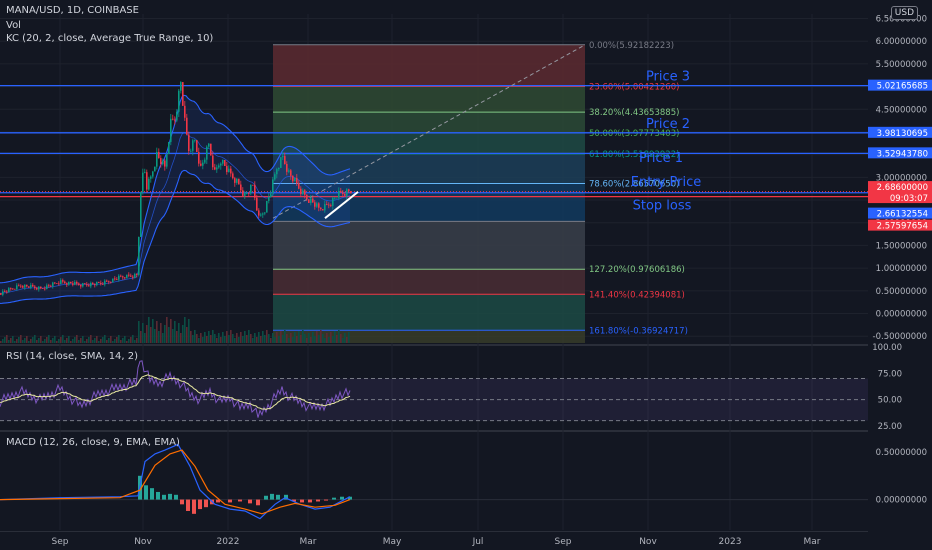 This screenshot has height=550, width=932. Describe the element at coordinates (60, 542) in the screenshot. I see `time-tick-label: Sep` at that location.